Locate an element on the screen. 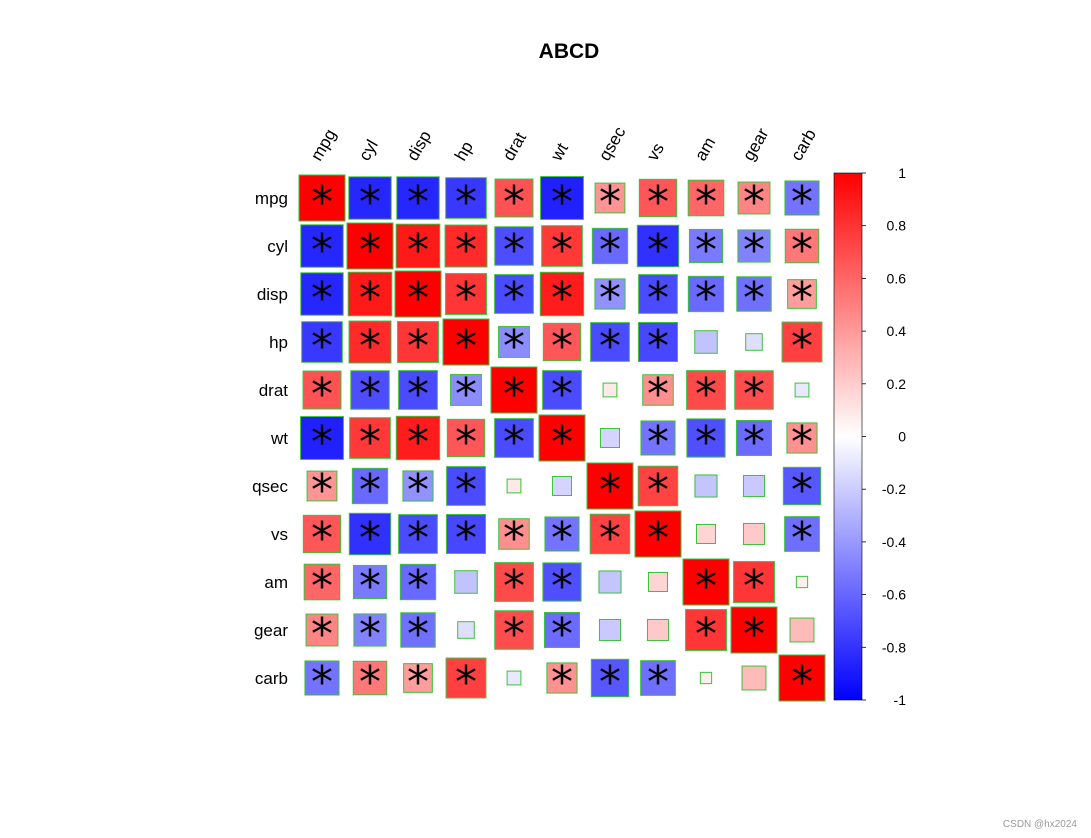 The height and width of the screenshot is (838, 1091). cell-vs-carb: * is located at coordinates (802, 538).